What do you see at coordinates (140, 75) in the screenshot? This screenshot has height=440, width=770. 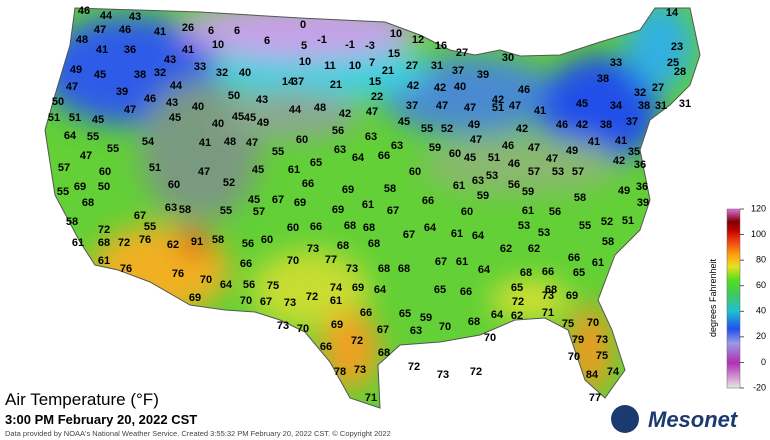 I see `station-temperature: 38` at bounding box center [140, 75].